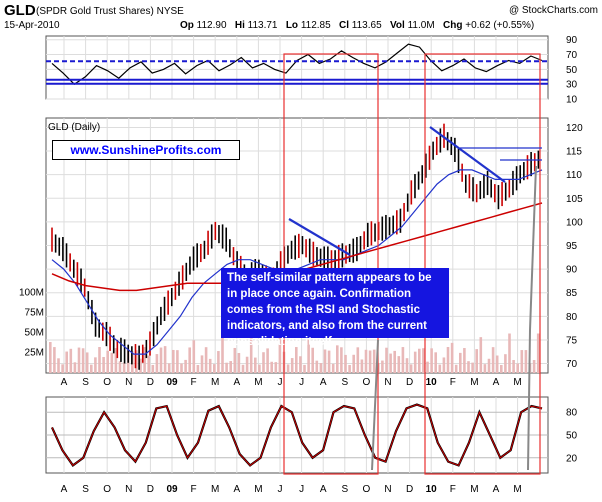 The image size is (602, 502). What do you see at coordinates (453, 382) in the screenshot?
I see `price-month-label: F` at bounding box center [453, 382].